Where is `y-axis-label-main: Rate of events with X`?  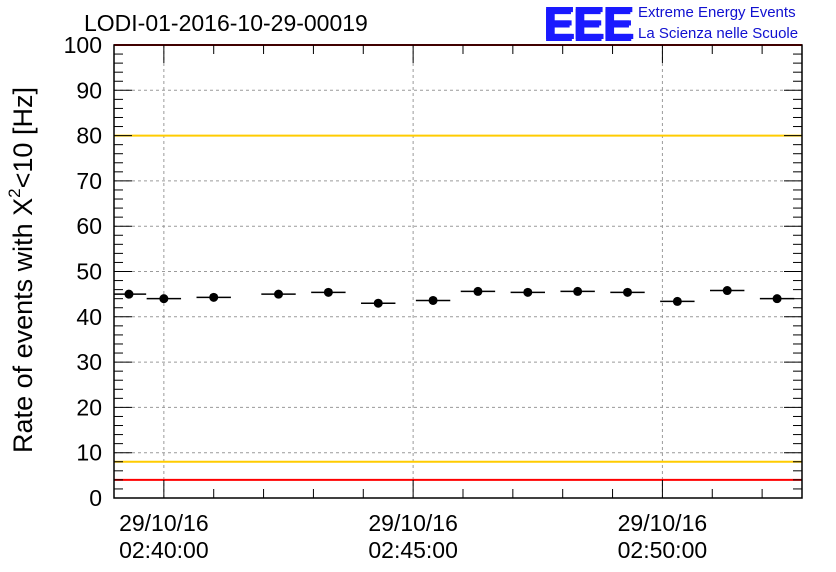
y-axis-label-main: Rate of events with X is located at coordinates (23, 325).